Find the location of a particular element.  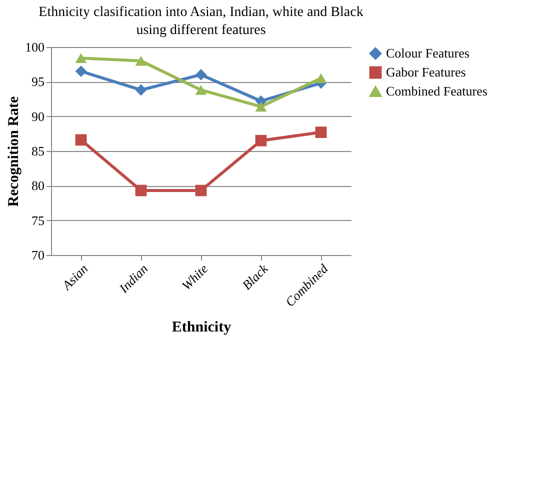

legend-label: Colour Features is located at coordinates (428, 53).